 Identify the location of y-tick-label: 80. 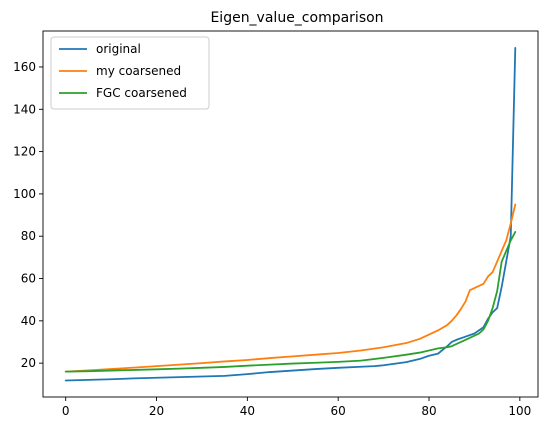
(28, 236).